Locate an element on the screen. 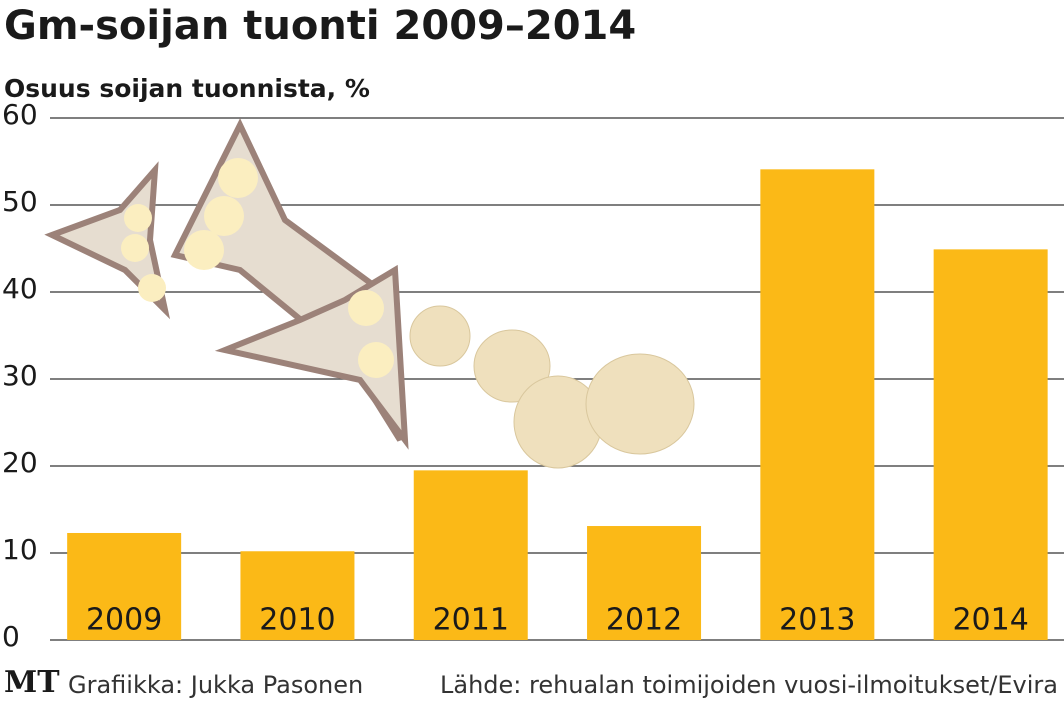  y-tick-label: 10 is located at coordinates (20, 549).